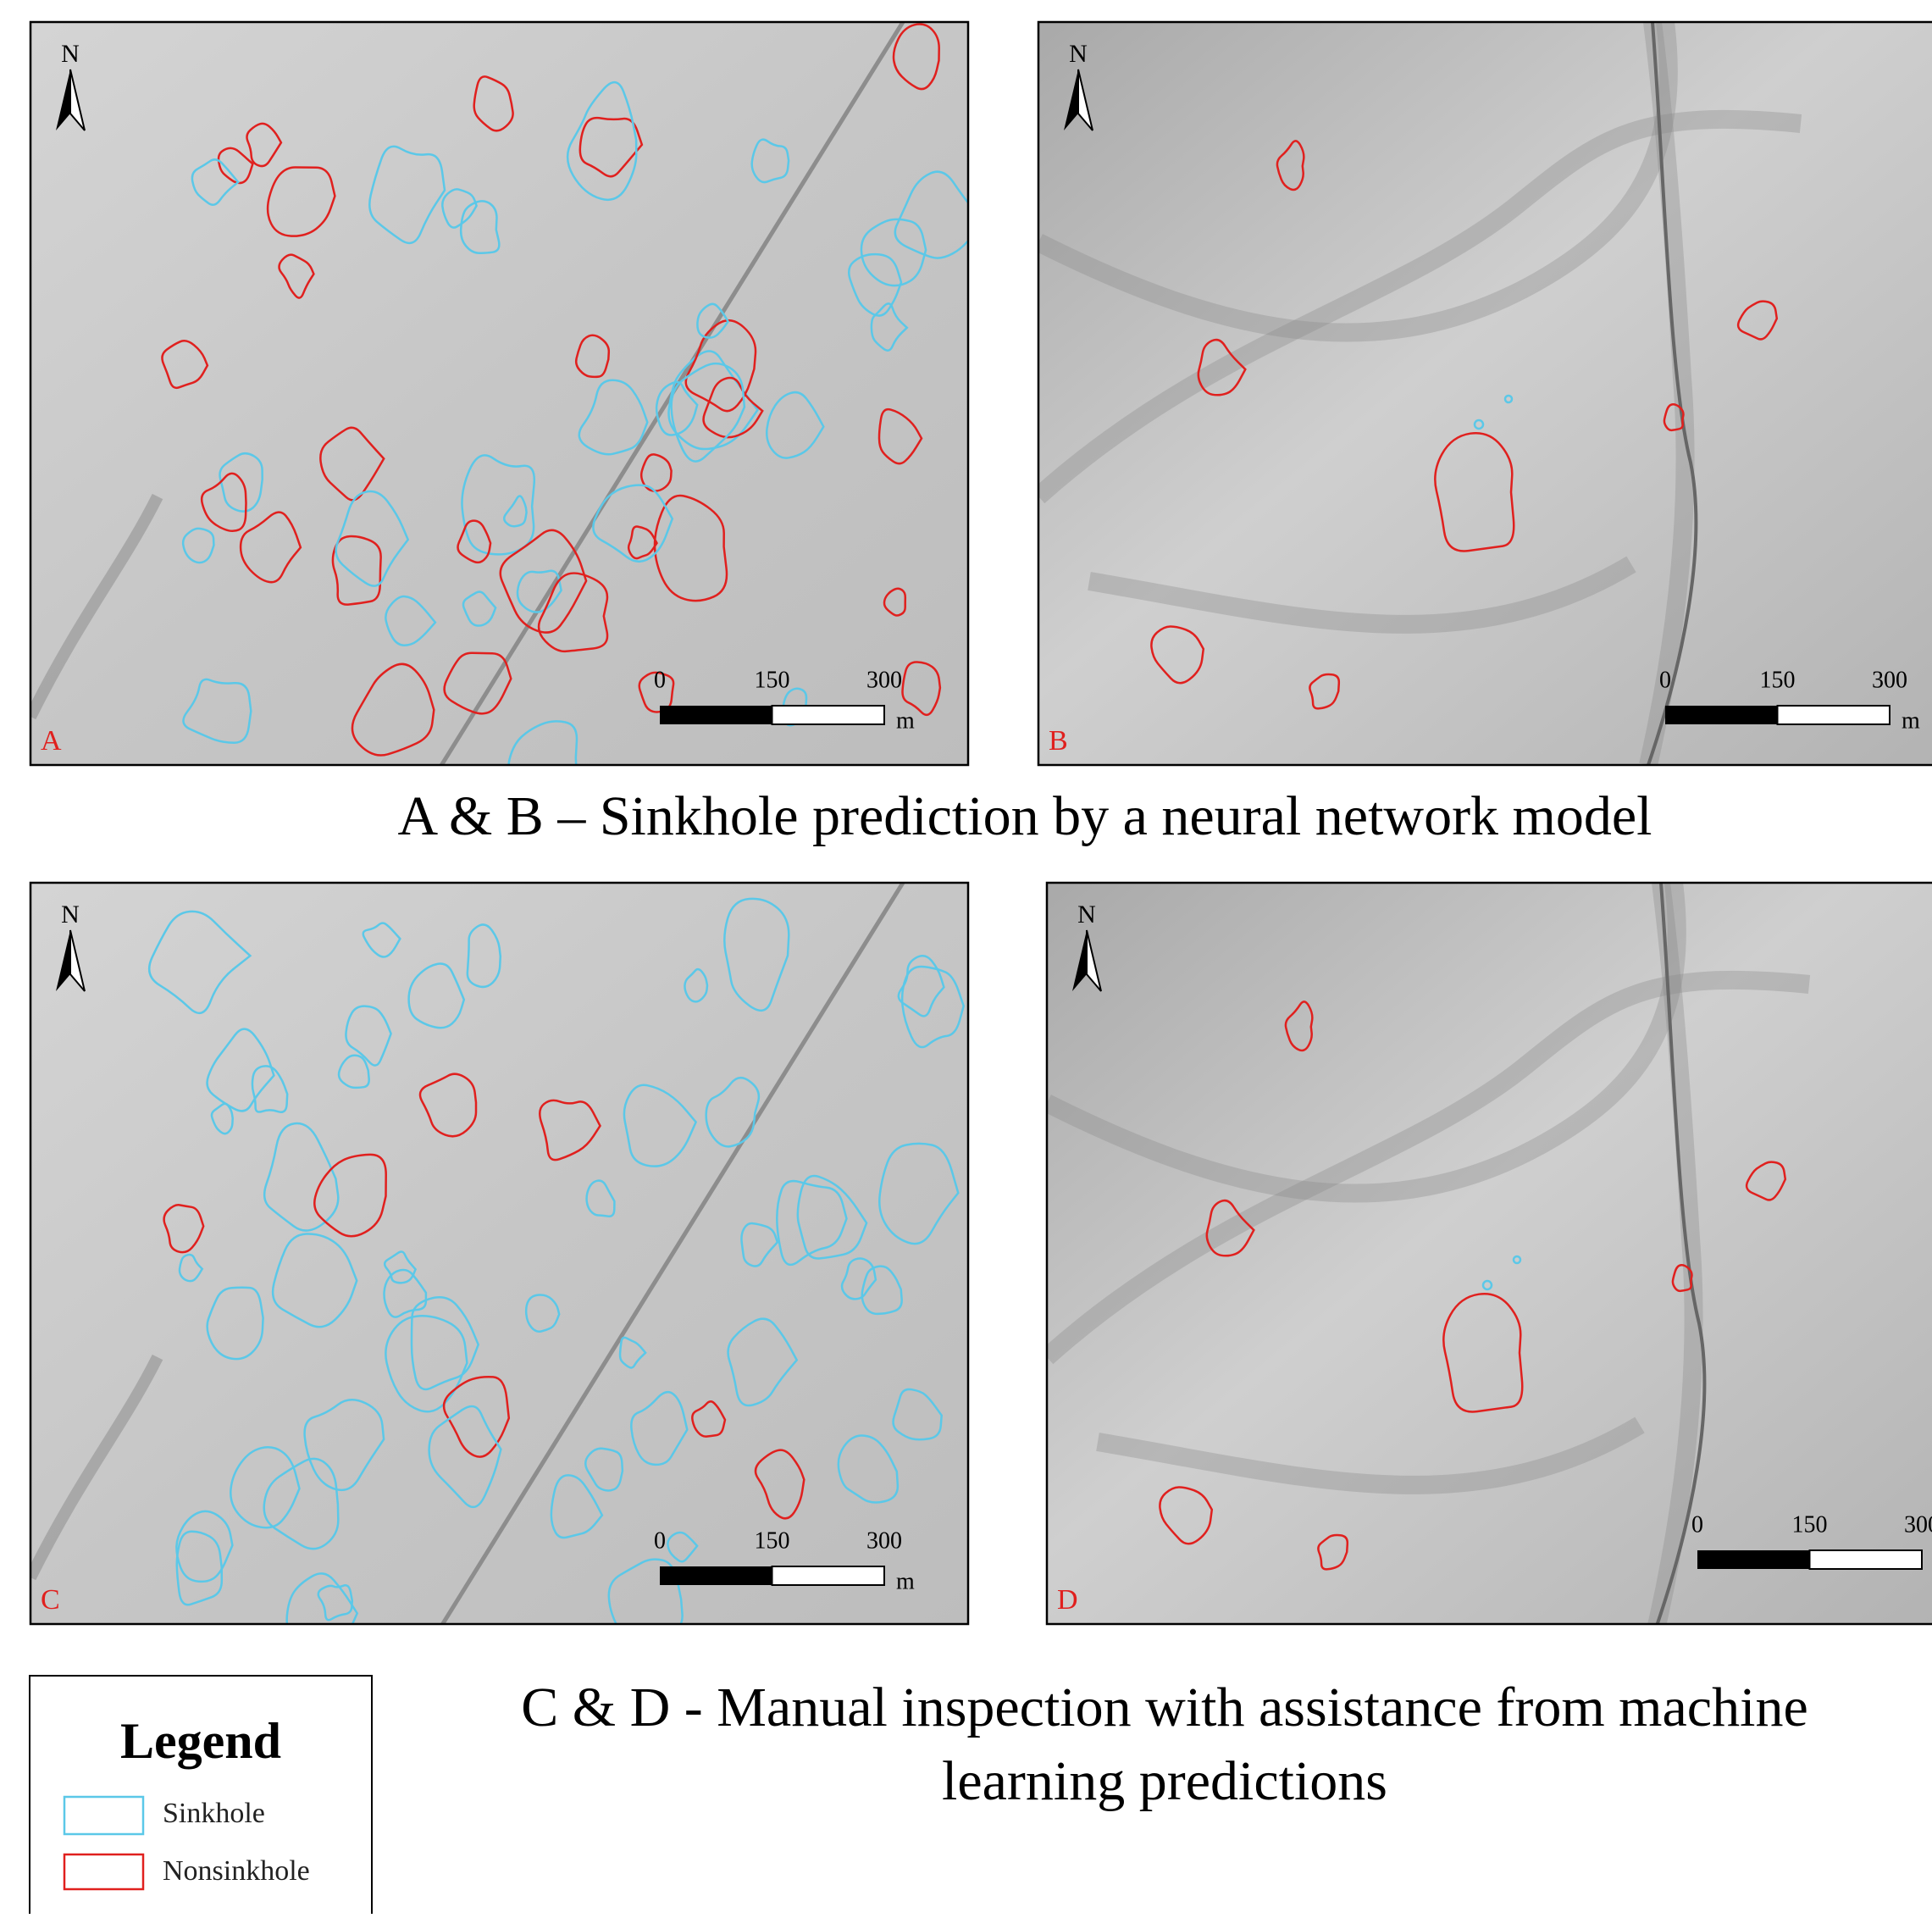  Describe the element at coordinates (96, 606) in the screenshot. I see `ridge` at that location.